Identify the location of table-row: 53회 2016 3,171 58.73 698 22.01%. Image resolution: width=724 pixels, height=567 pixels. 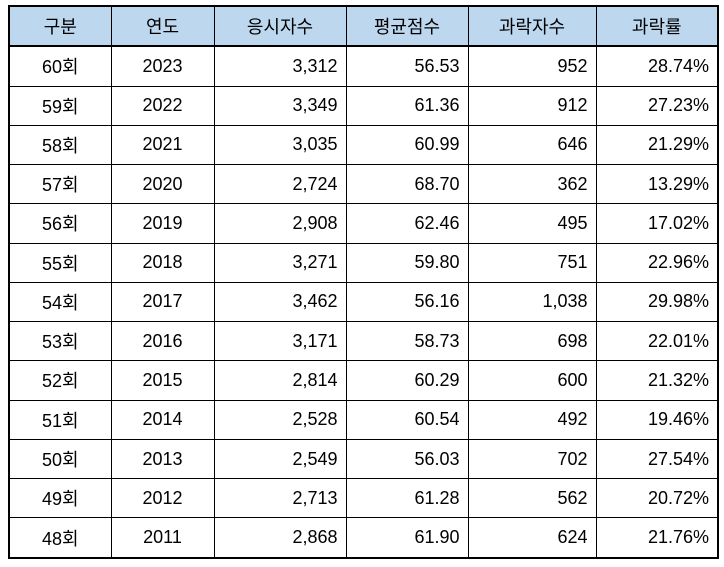
(363, 341).